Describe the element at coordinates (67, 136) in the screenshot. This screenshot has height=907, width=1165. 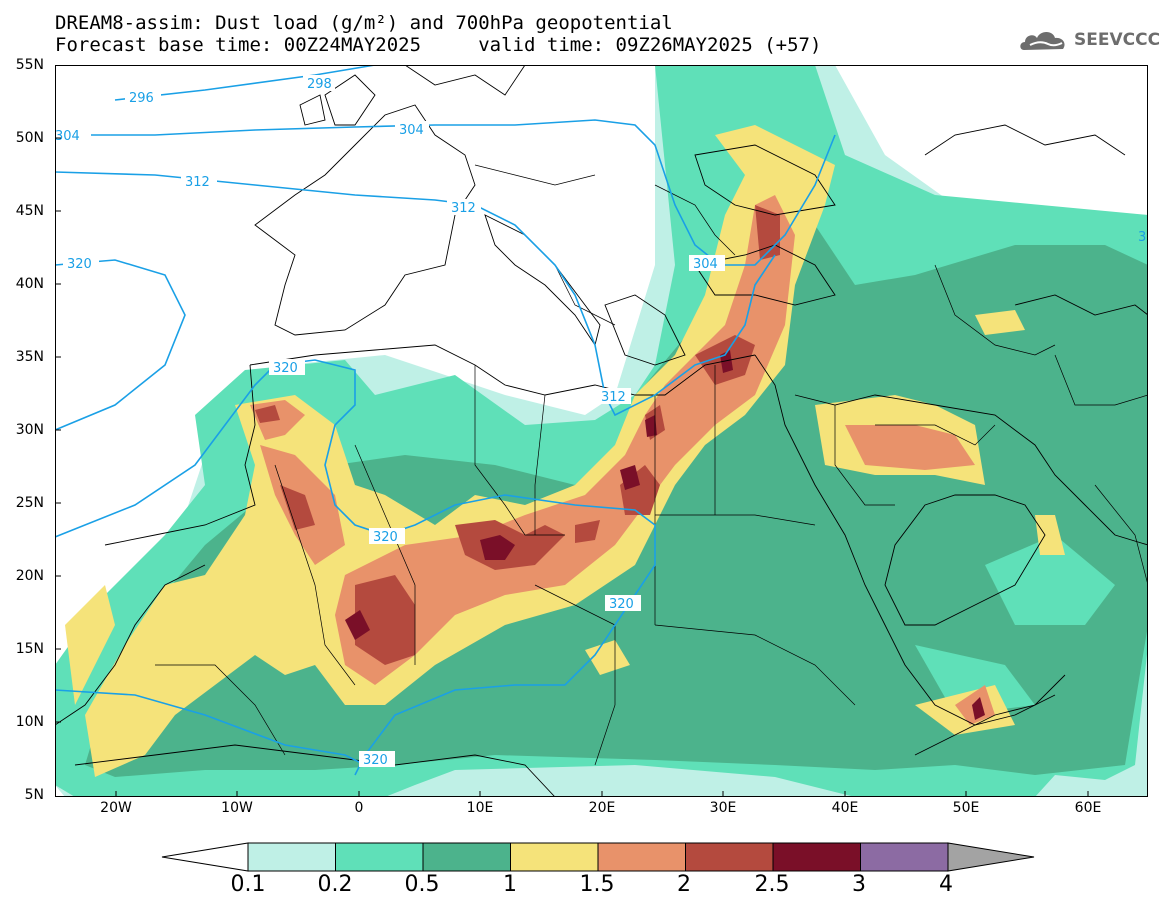
I see `contour-label-304a: 304` at that location.